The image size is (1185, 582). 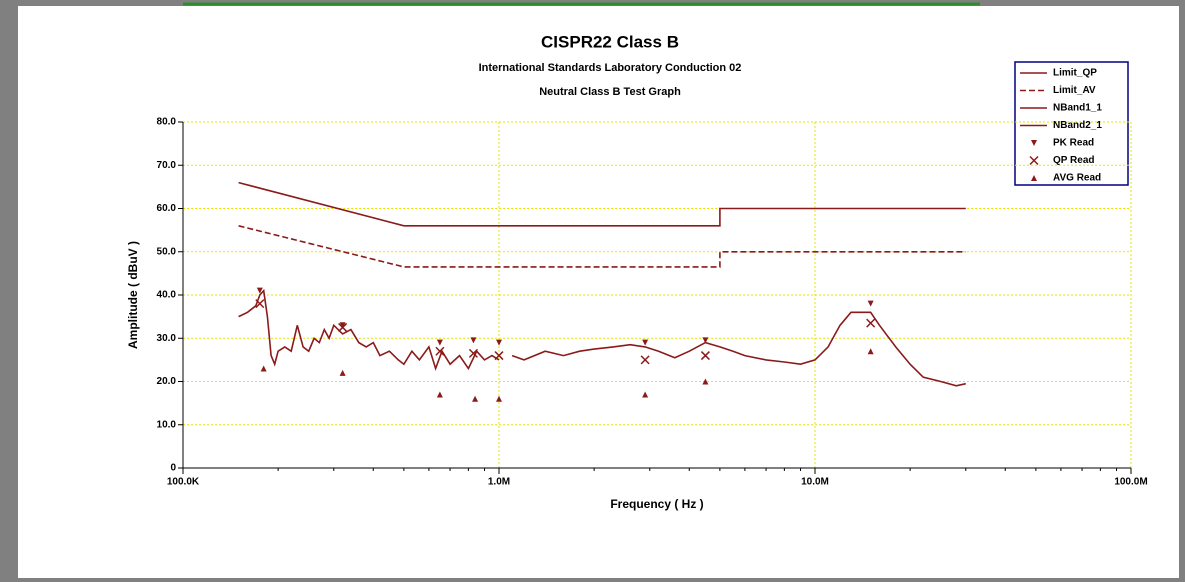 I want to click on legend-label: Limit_AV, so click(x=1074, y=90).